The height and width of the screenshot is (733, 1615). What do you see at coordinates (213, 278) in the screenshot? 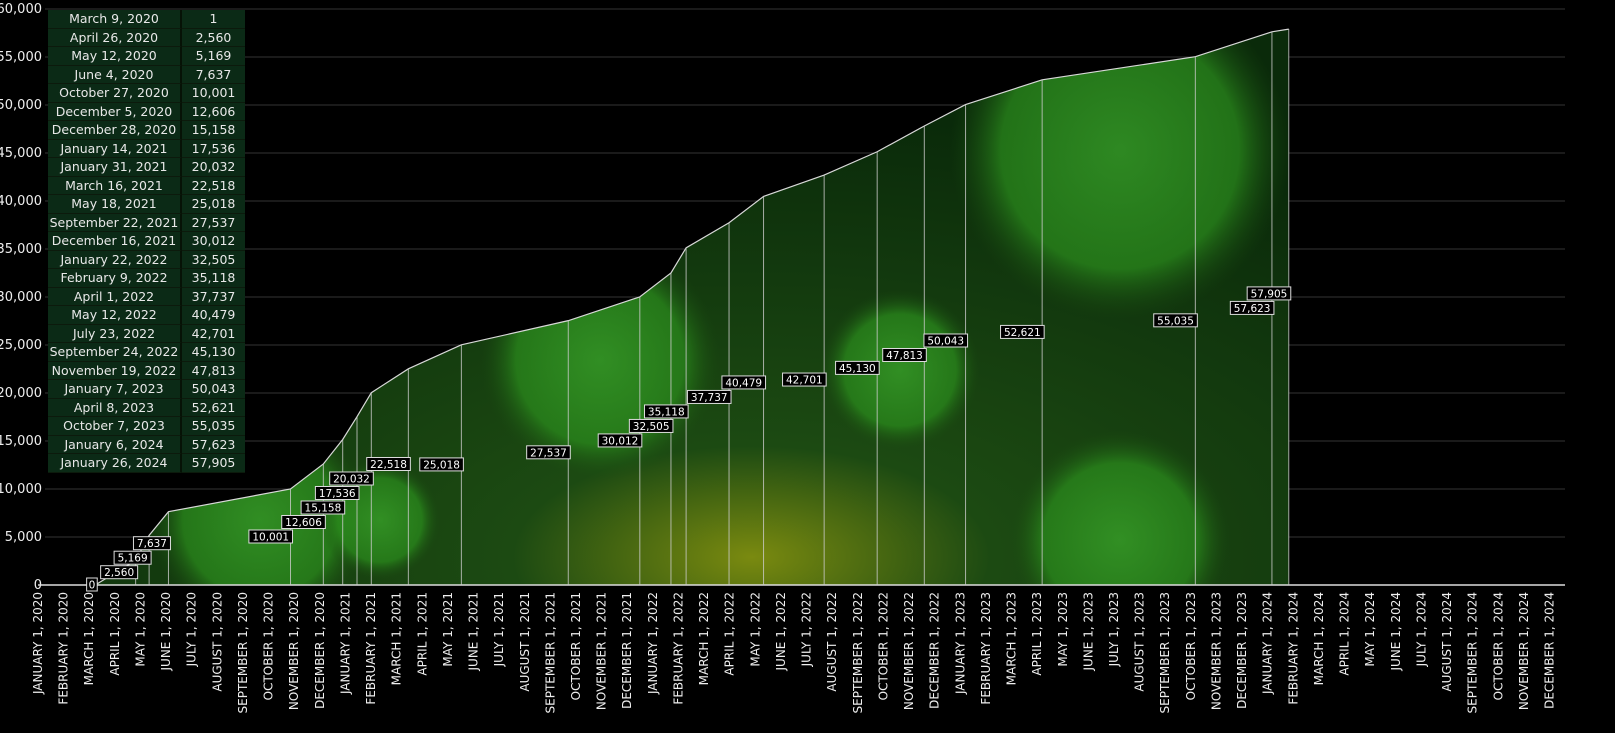
I see `table-value: 35,118` at bounding box center [213, 278].